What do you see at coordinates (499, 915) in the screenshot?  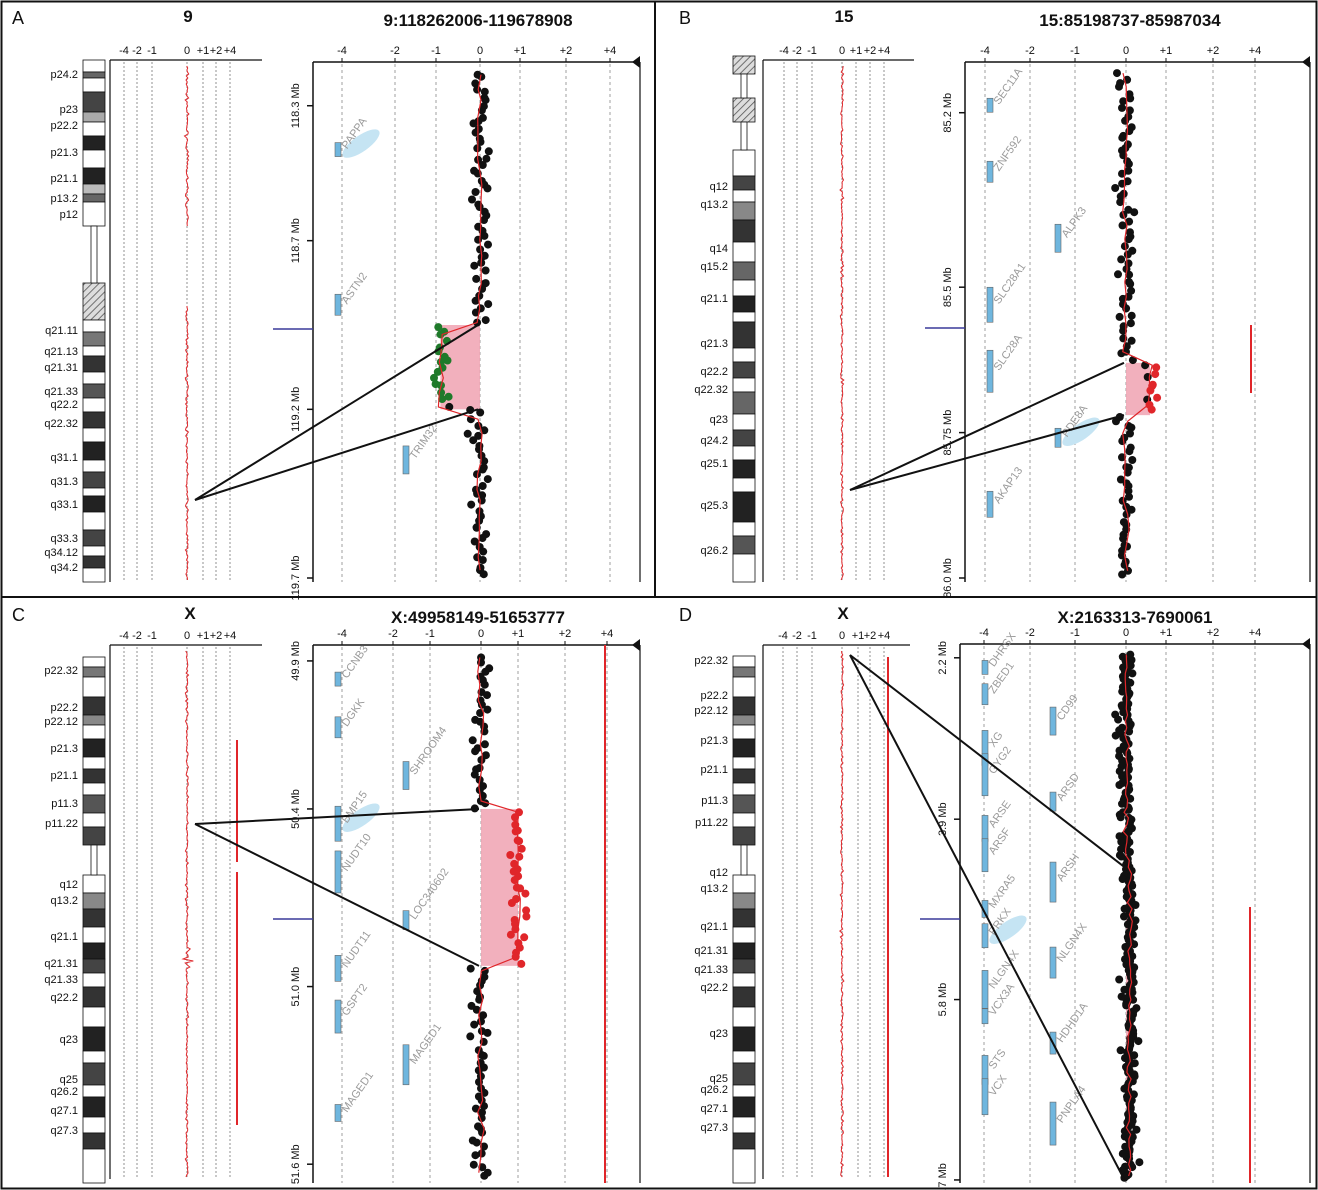 I see `segment-line` at bounding box center [499, 915].